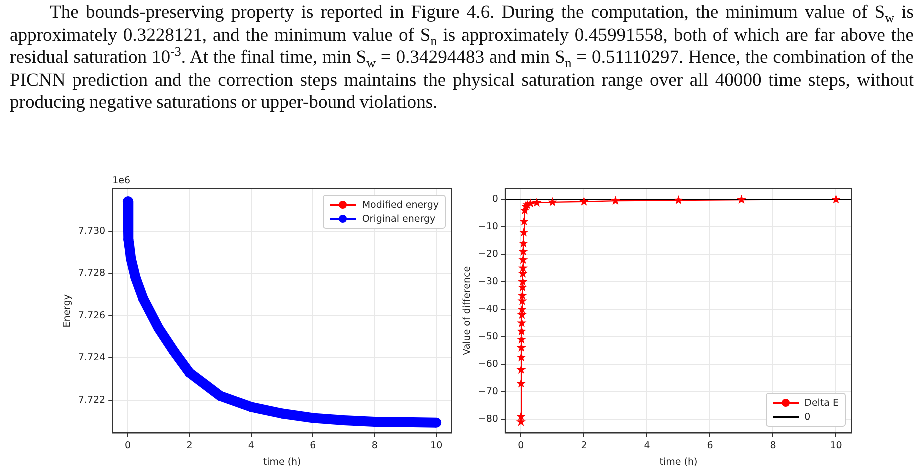 The width and height of the screenshot is (921, 471). What do you see at coordinates (68, 311) in the screenshot?
I see `y-axis-title: Energy` at bounding box center [68, 311].